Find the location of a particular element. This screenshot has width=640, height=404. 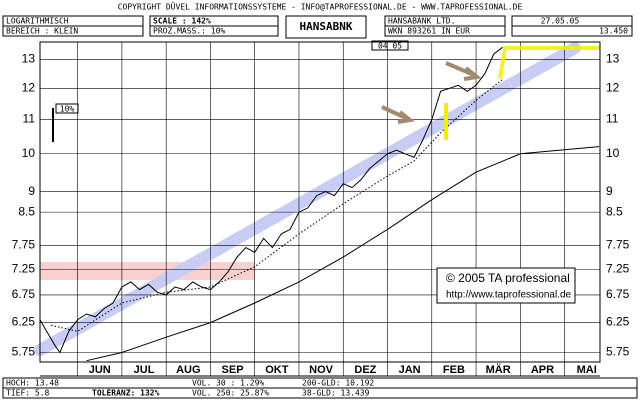

x-tick-label: AUG is located at coordinates (188, 370).